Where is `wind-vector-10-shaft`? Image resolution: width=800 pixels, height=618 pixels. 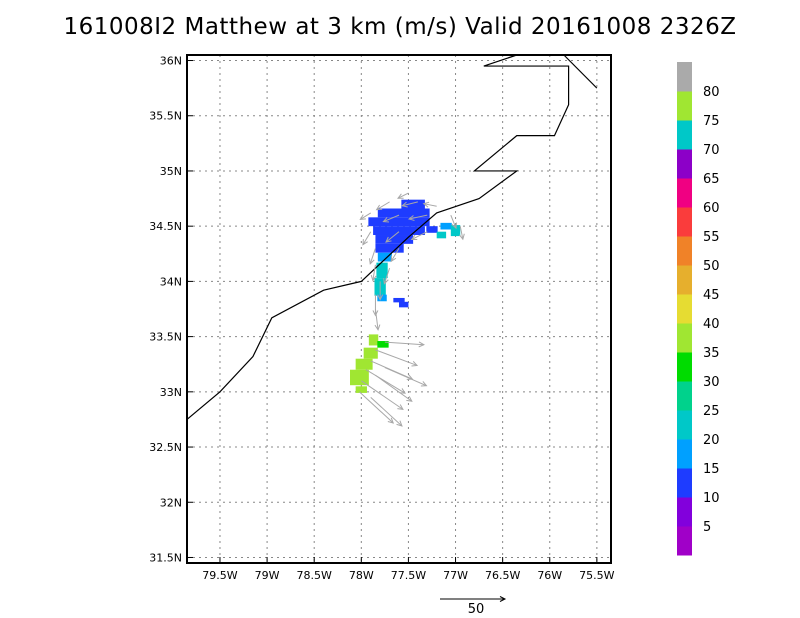 wind-vector-10-shaft is located at coordinates (419, 235).